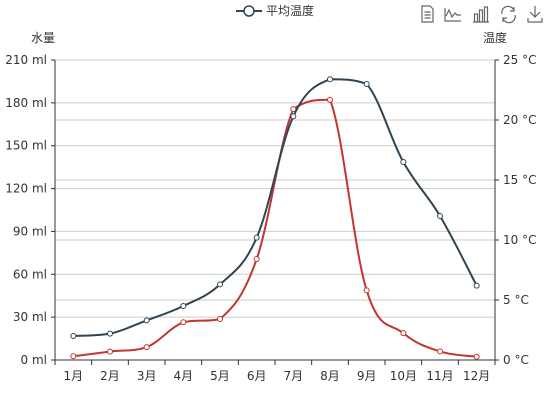  What do you see at coordinates (43, 38) in the screenshot?
I see `y-left-axis-name: 水量` at bounding box center [43, 38].